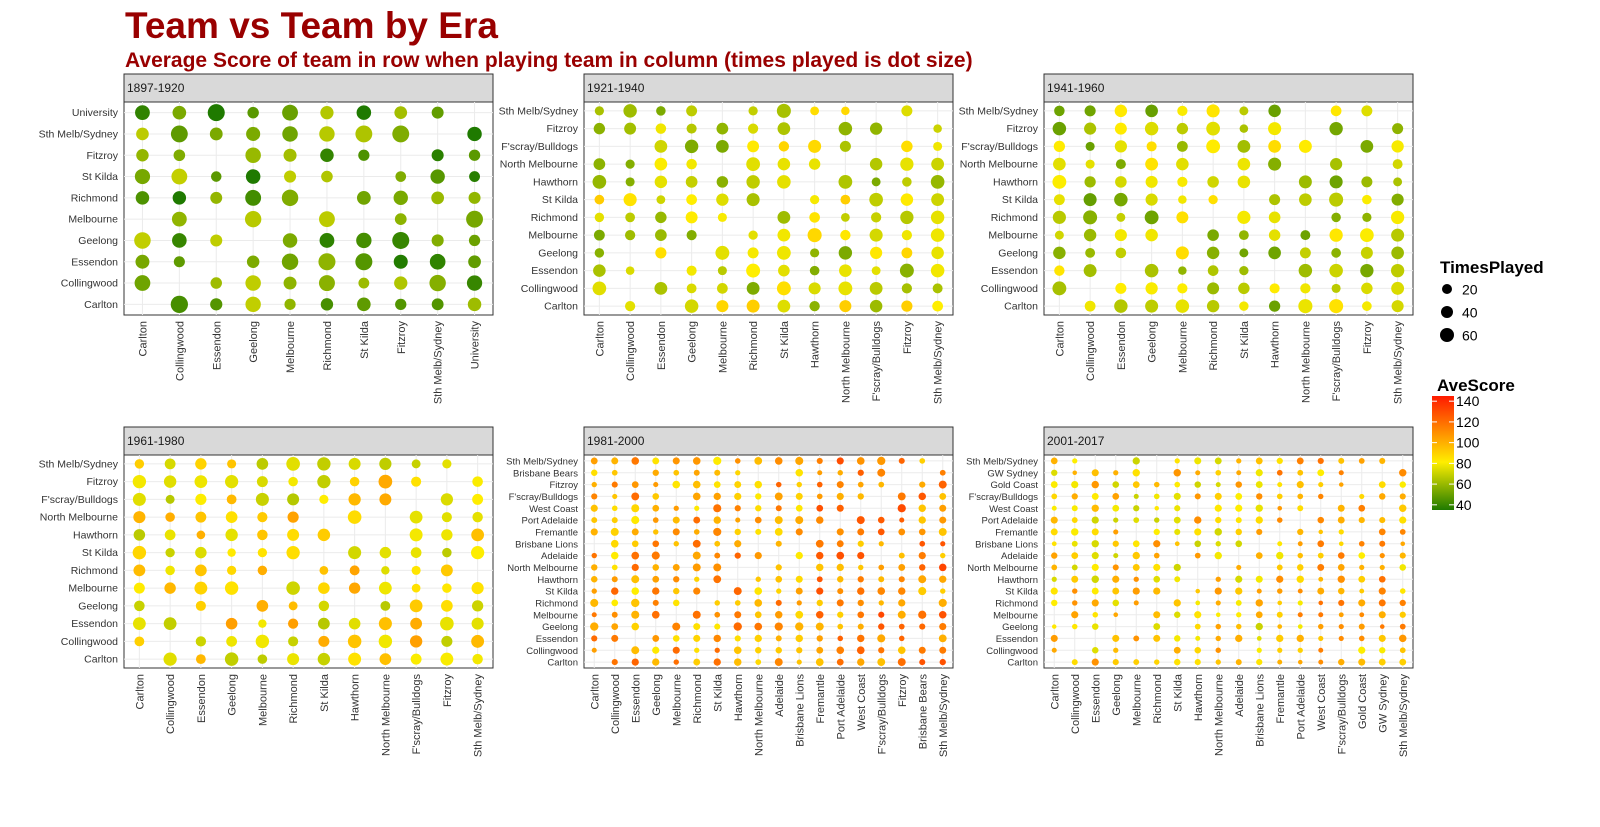 This screenshot has height=827, width=1600. What do you see at coordinates (1468, 401) in the screenshot?
I see `color-legend-label: 140` at bounding box center [1468, 401].